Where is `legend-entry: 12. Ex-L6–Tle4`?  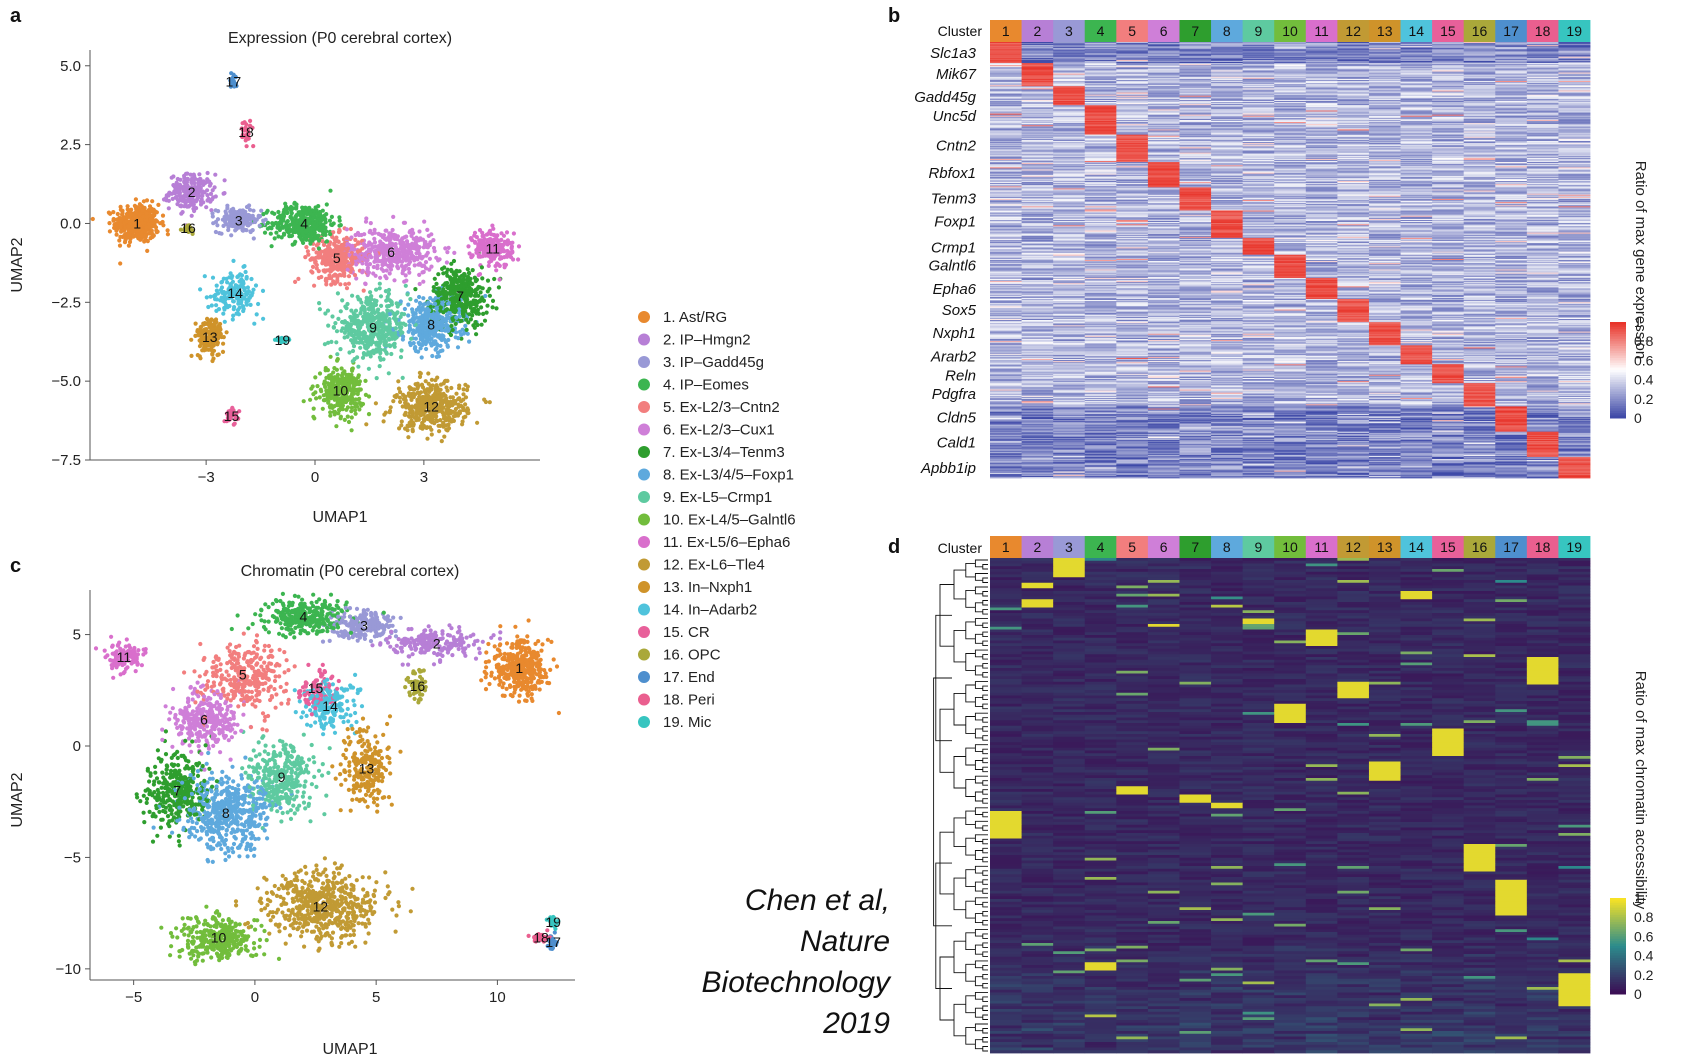
legend-entry: 12. Ex-L6–Tle4 is located at coordinates (714, 565).